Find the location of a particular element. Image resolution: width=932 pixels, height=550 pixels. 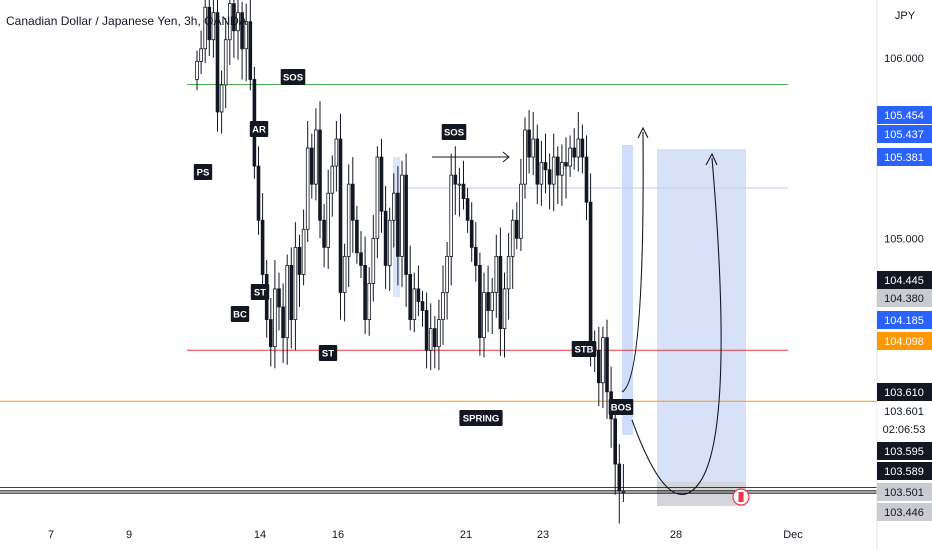

price-label: 104.380 is located at coordinates (904, 299).